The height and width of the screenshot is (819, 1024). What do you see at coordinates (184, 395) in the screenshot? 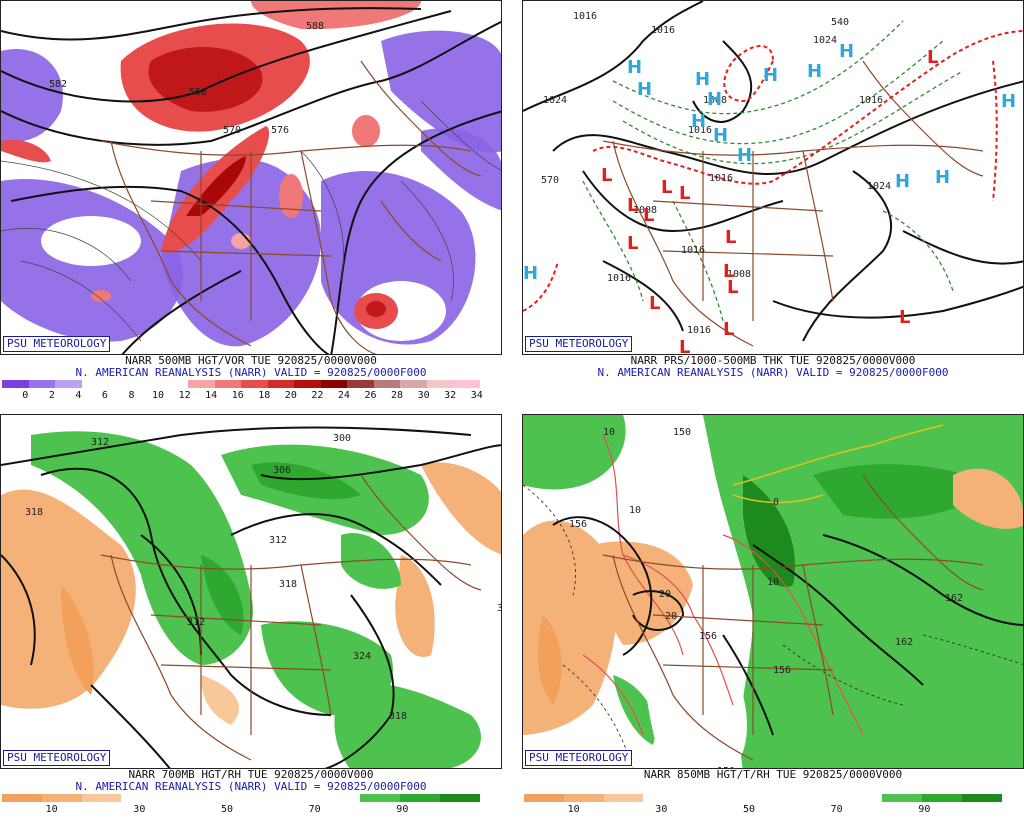
I see `legend-tick-label: 12` at bounding box center [184, 395].